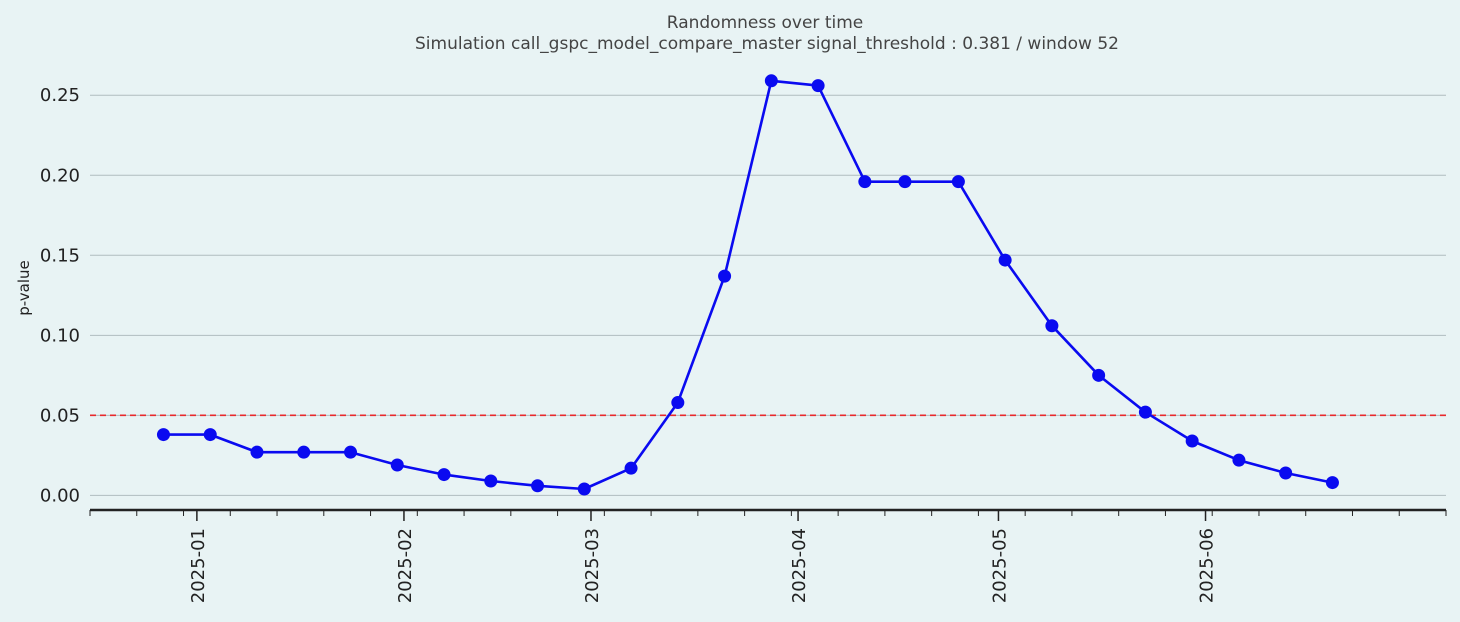 Image resolution: width=1460 pixels, height=622 pixels. What do you see at coordinates (60, 175) in the screenshot?
I see `y-tick-label: 0.20` at bounding box center [60, 175].